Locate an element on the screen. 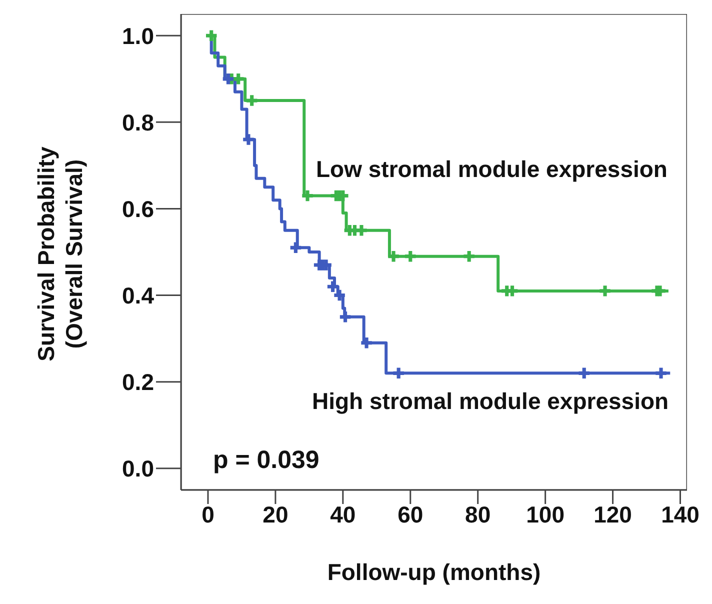 The height and width of the screenshot is (604, 712). x-tick-label: 100 is located at coordinates (545, 514).